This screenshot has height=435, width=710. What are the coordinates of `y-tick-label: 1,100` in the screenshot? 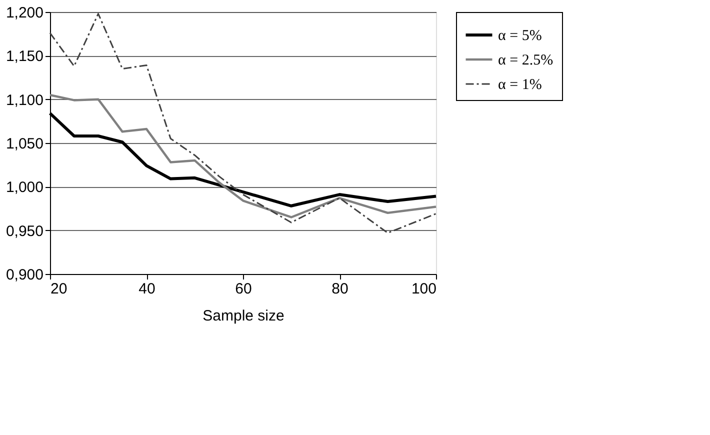 It's located at (25, 100).